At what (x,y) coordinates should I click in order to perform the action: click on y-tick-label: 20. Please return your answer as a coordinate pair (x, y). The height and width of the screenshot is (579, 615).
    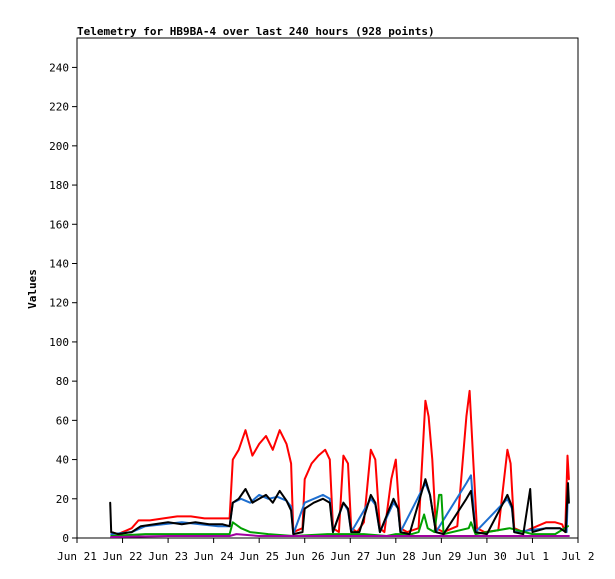
    Looking at the image, I should click on (62, 499).